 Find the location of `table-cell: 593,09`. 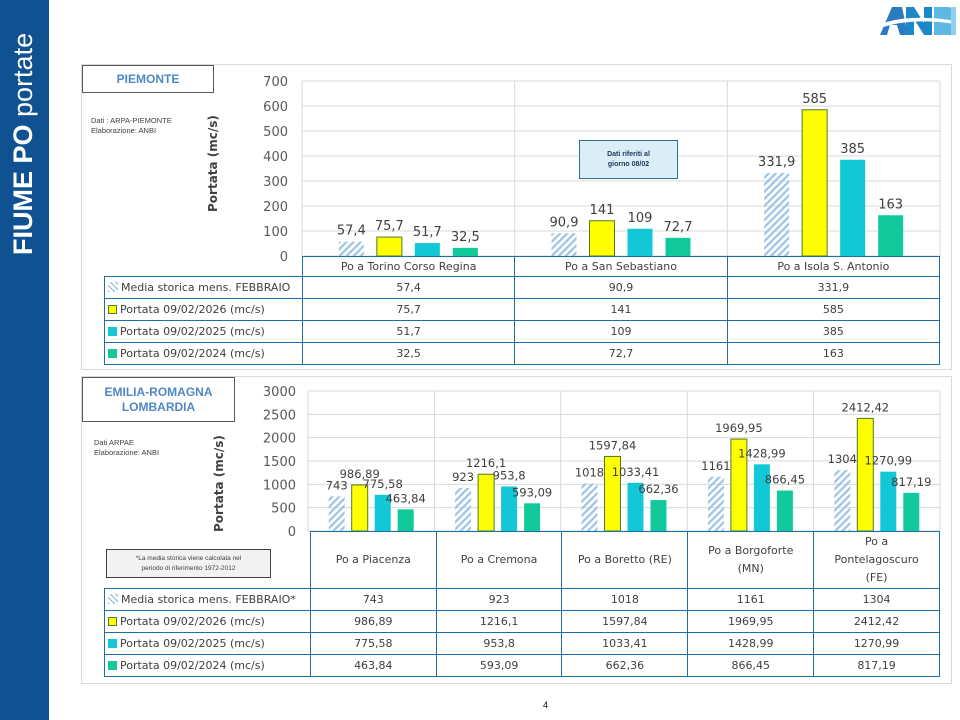

table-cell: 593,09 is located at coordinates (499, 665).